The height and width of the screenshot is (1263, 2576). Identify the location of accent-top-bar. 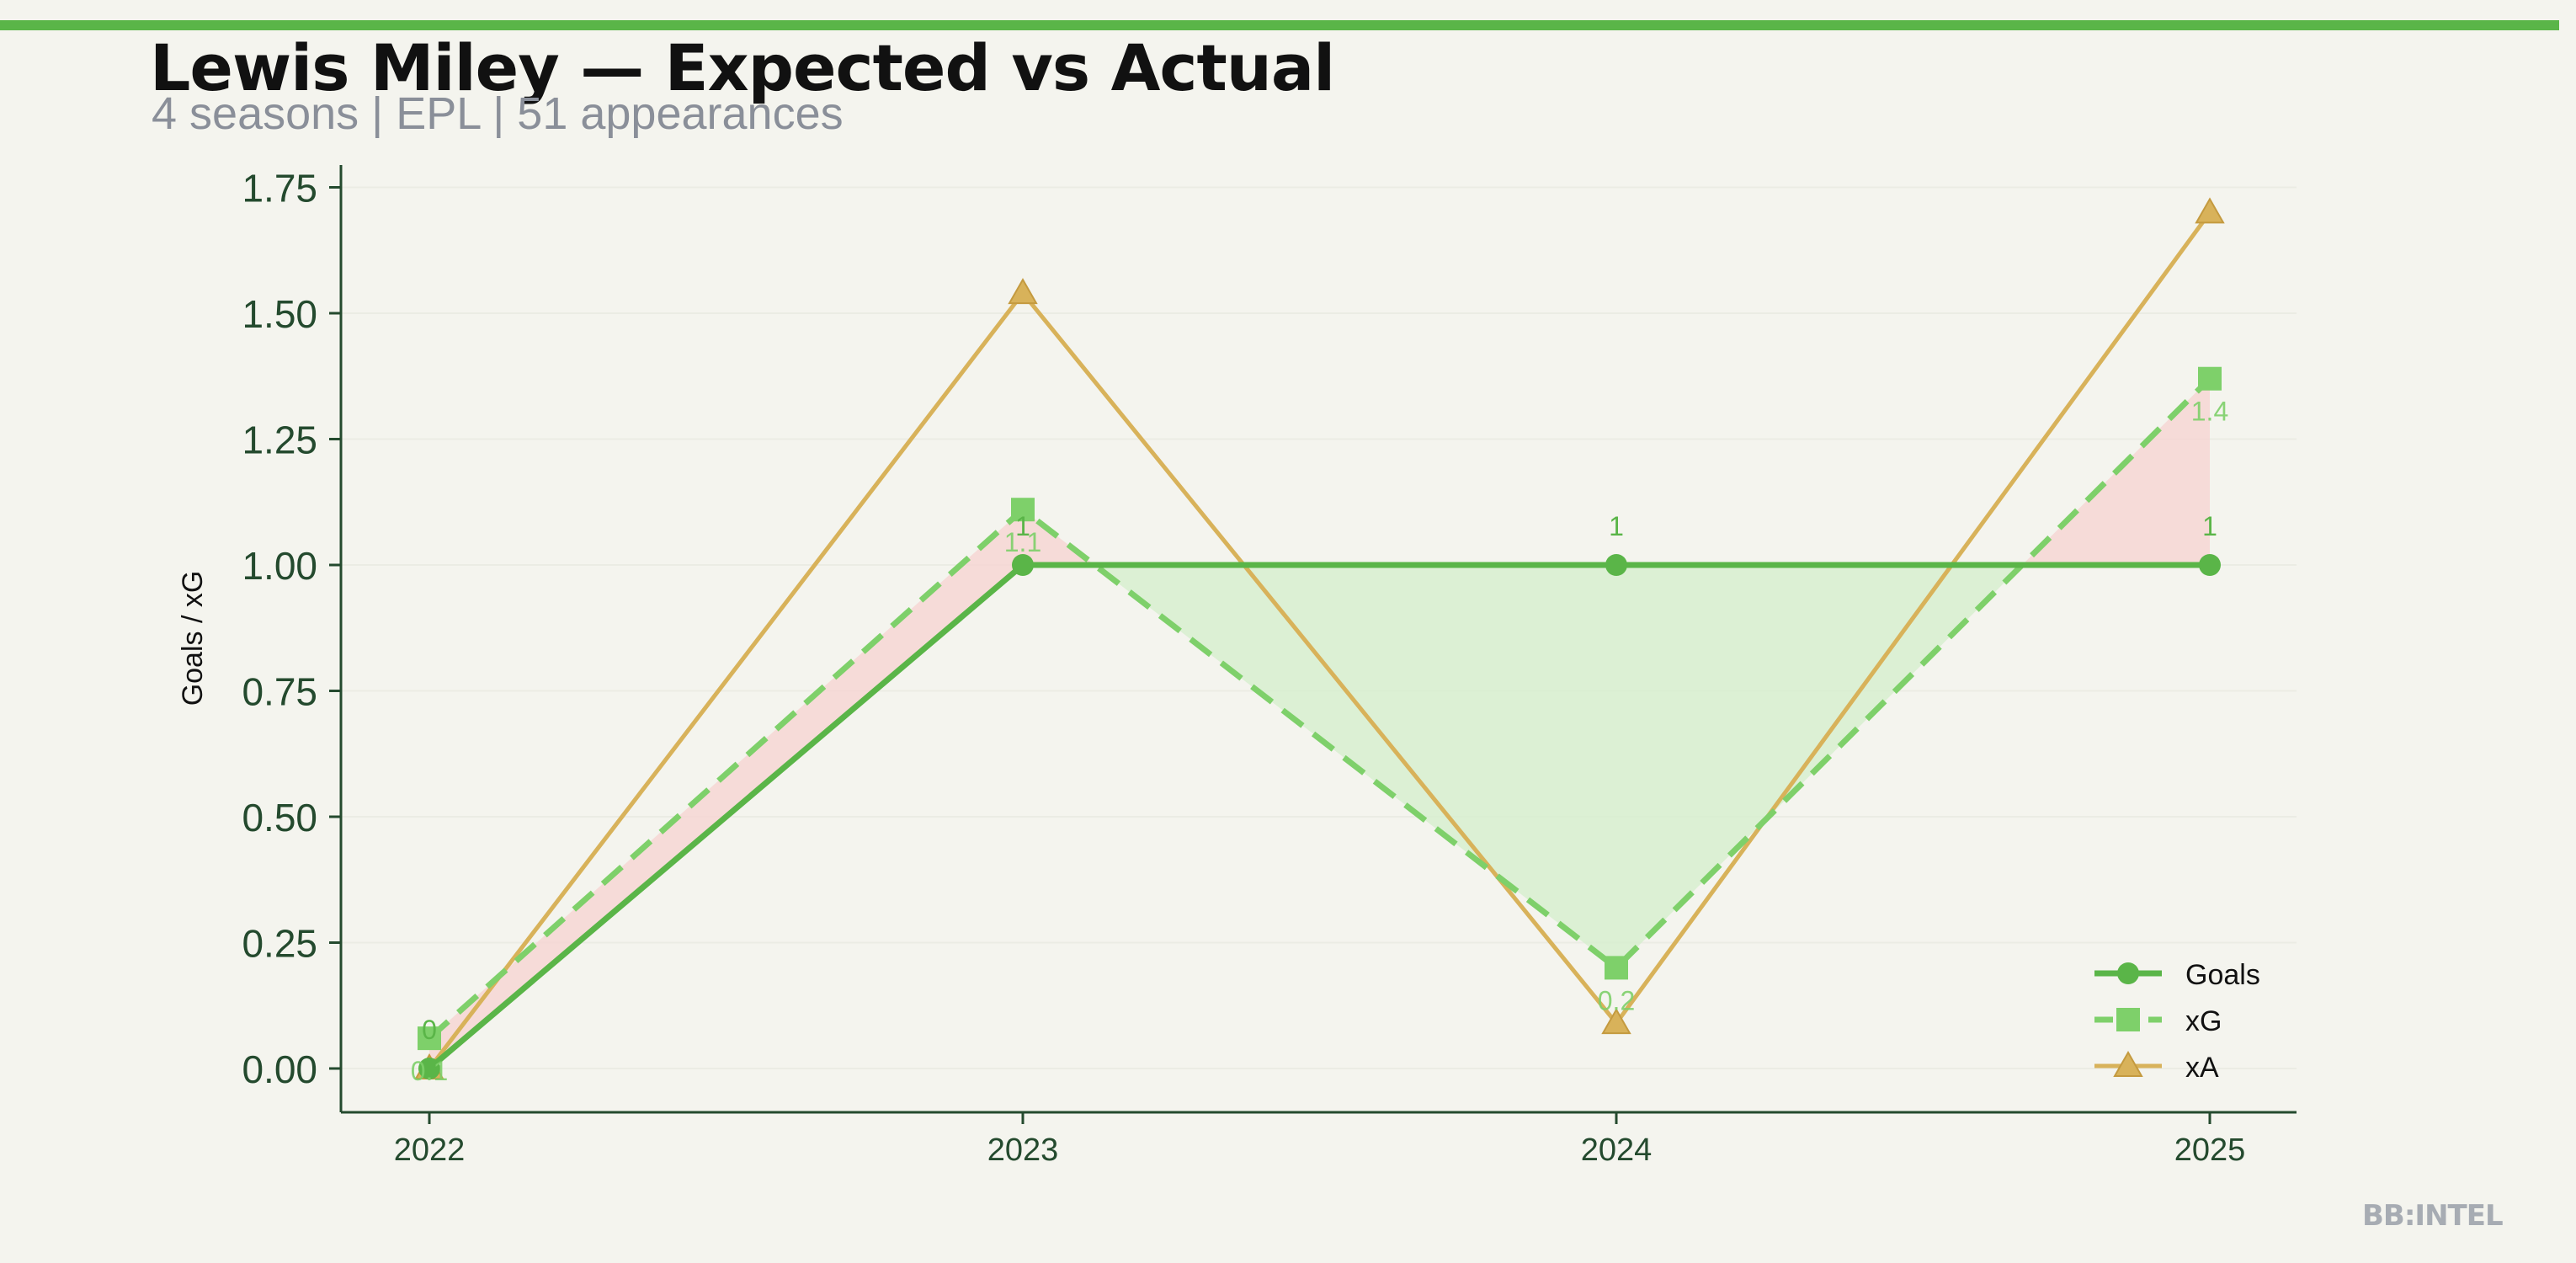
(1280, 25).